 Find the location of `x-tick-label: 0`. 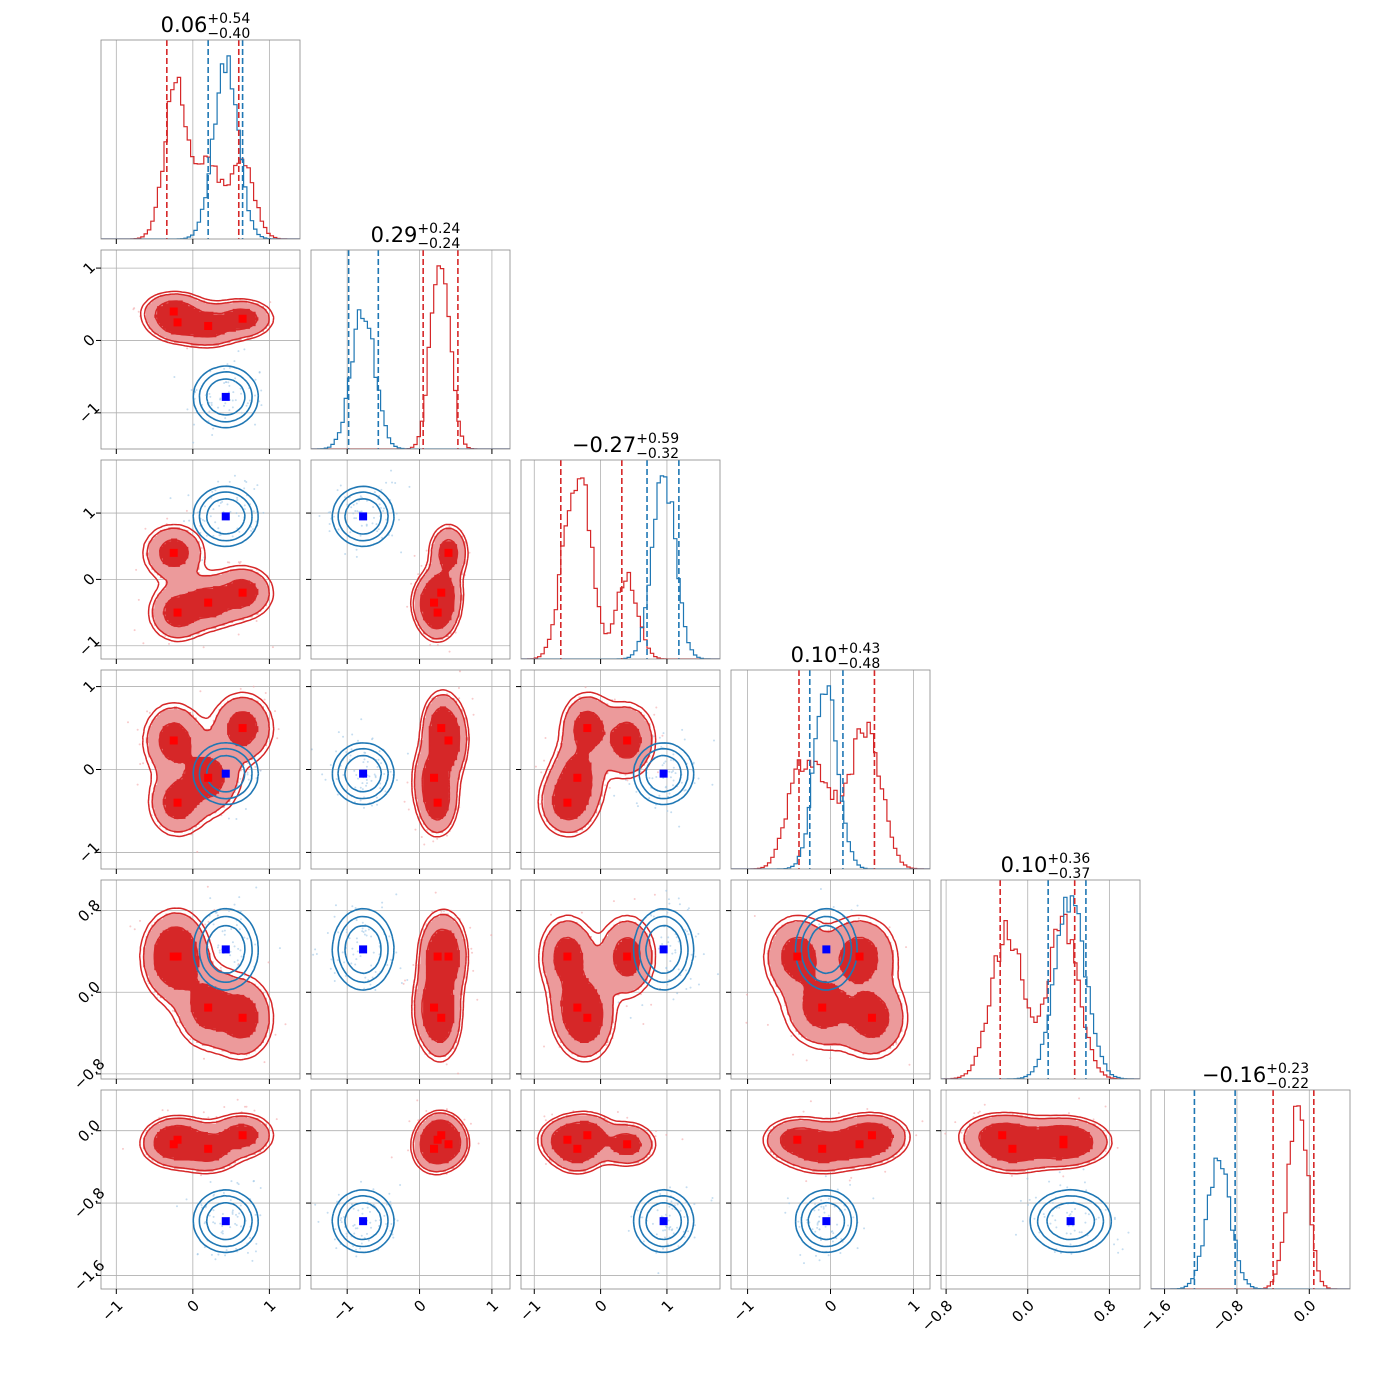

x-tick-label: 0 is located at coordinates (830, 1306).